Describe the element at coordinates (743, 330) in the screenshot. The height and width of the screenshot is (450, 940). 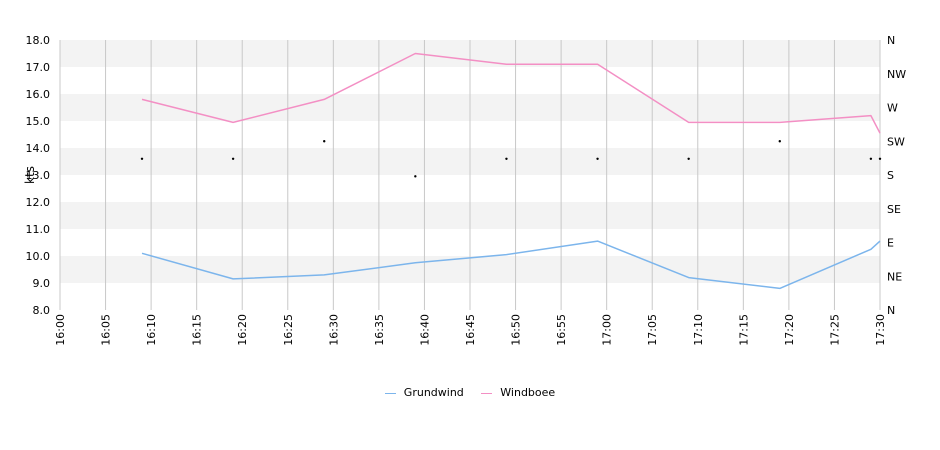
I see `x-tick-label: 17:15` at that location.